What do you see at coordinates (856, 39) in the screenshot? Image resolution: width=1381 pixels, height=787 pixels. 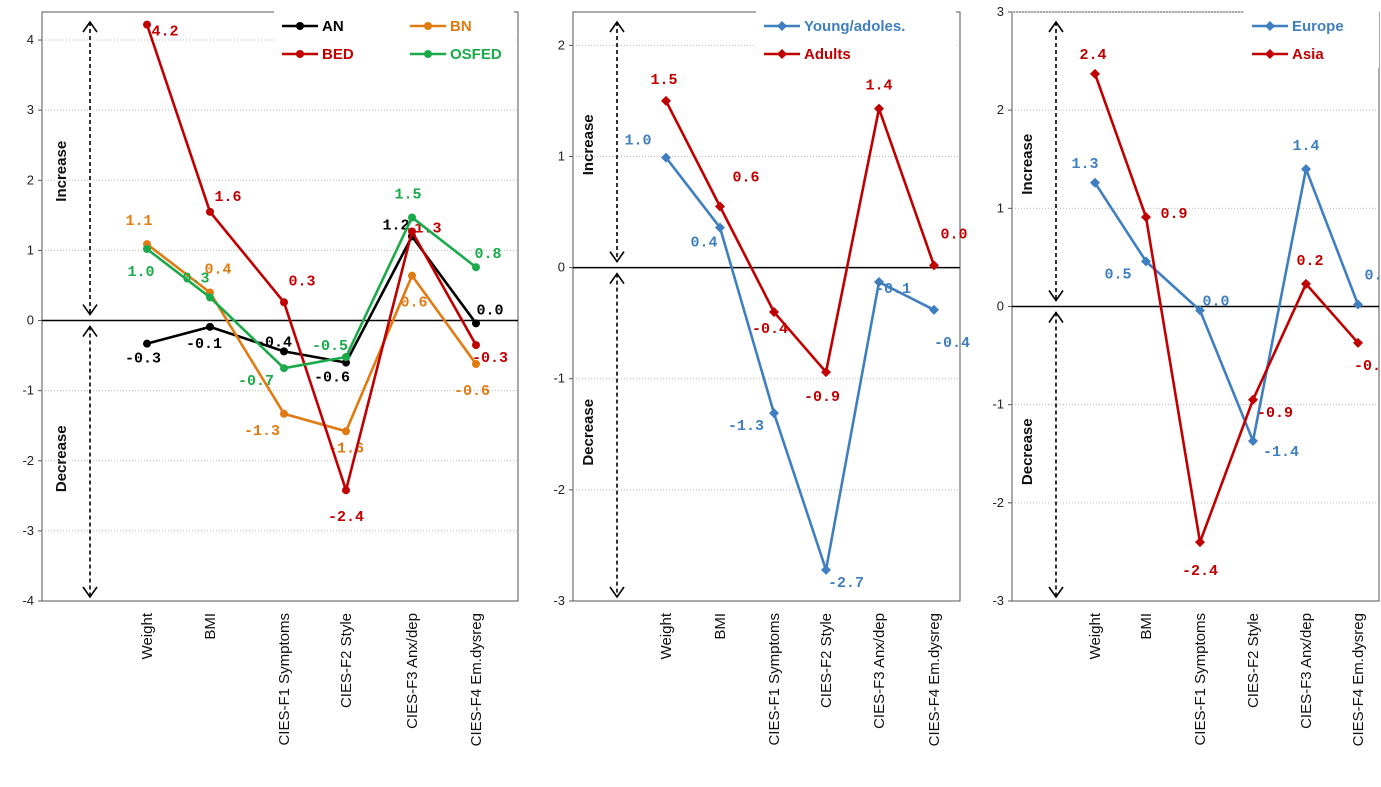 I see `legend-box` at bounding box center [856, 39].